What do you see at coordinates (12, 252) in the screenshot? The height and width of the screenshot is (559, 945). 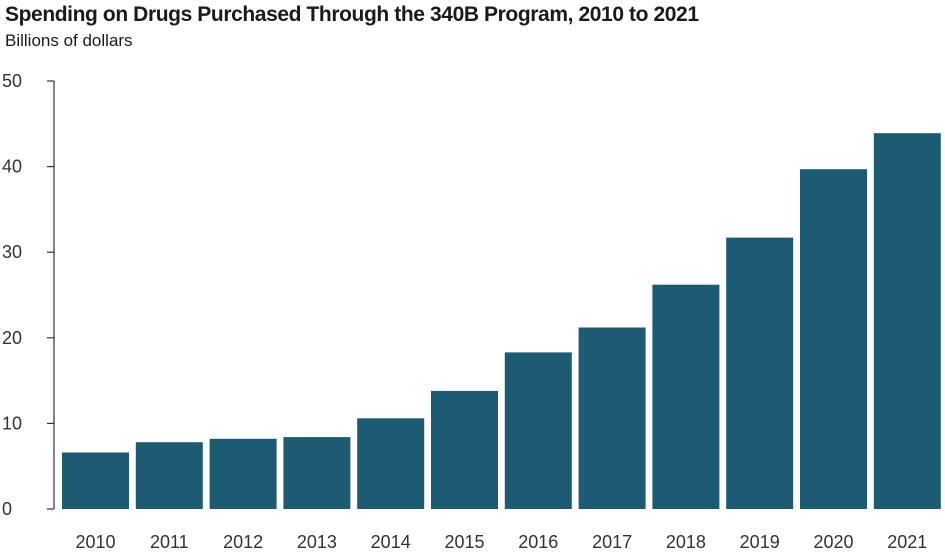 I see `y-tick-label: 30` at bounding box center [12, 252].